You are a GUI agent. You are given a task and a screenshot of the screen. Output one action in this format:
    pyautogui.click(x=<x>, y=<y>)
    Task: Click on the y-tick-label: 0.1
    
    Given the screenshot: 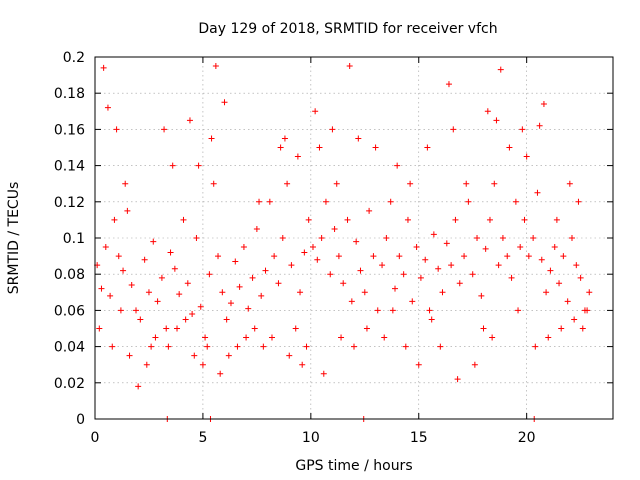 What is the action you would take?
    pyautogui.click(x=74, y=239)
    